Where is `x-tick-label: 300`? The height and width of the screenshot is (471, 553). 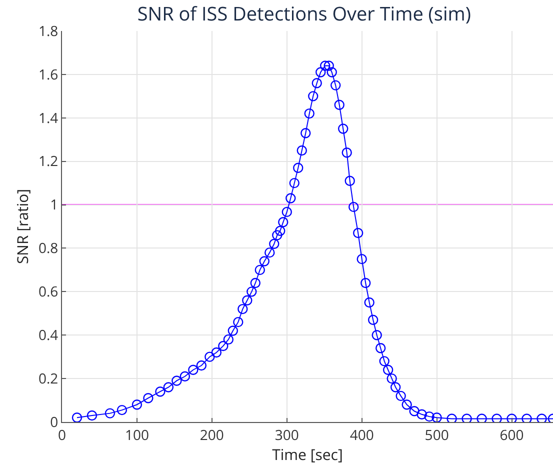
x-tick-label: 300 is located at coordinates (286, 435).